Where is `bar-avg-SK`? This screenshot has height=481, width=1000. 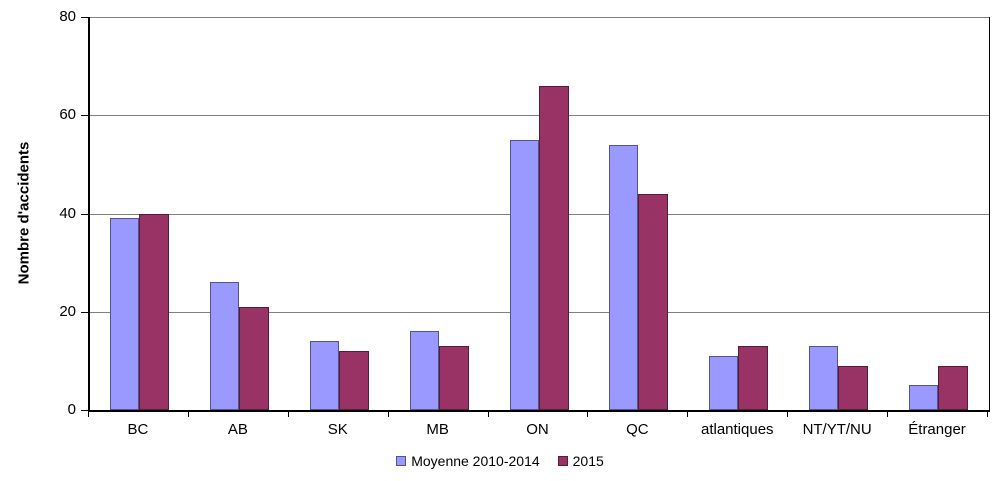
bar-avg-SK is located at coordinates (324, 375).